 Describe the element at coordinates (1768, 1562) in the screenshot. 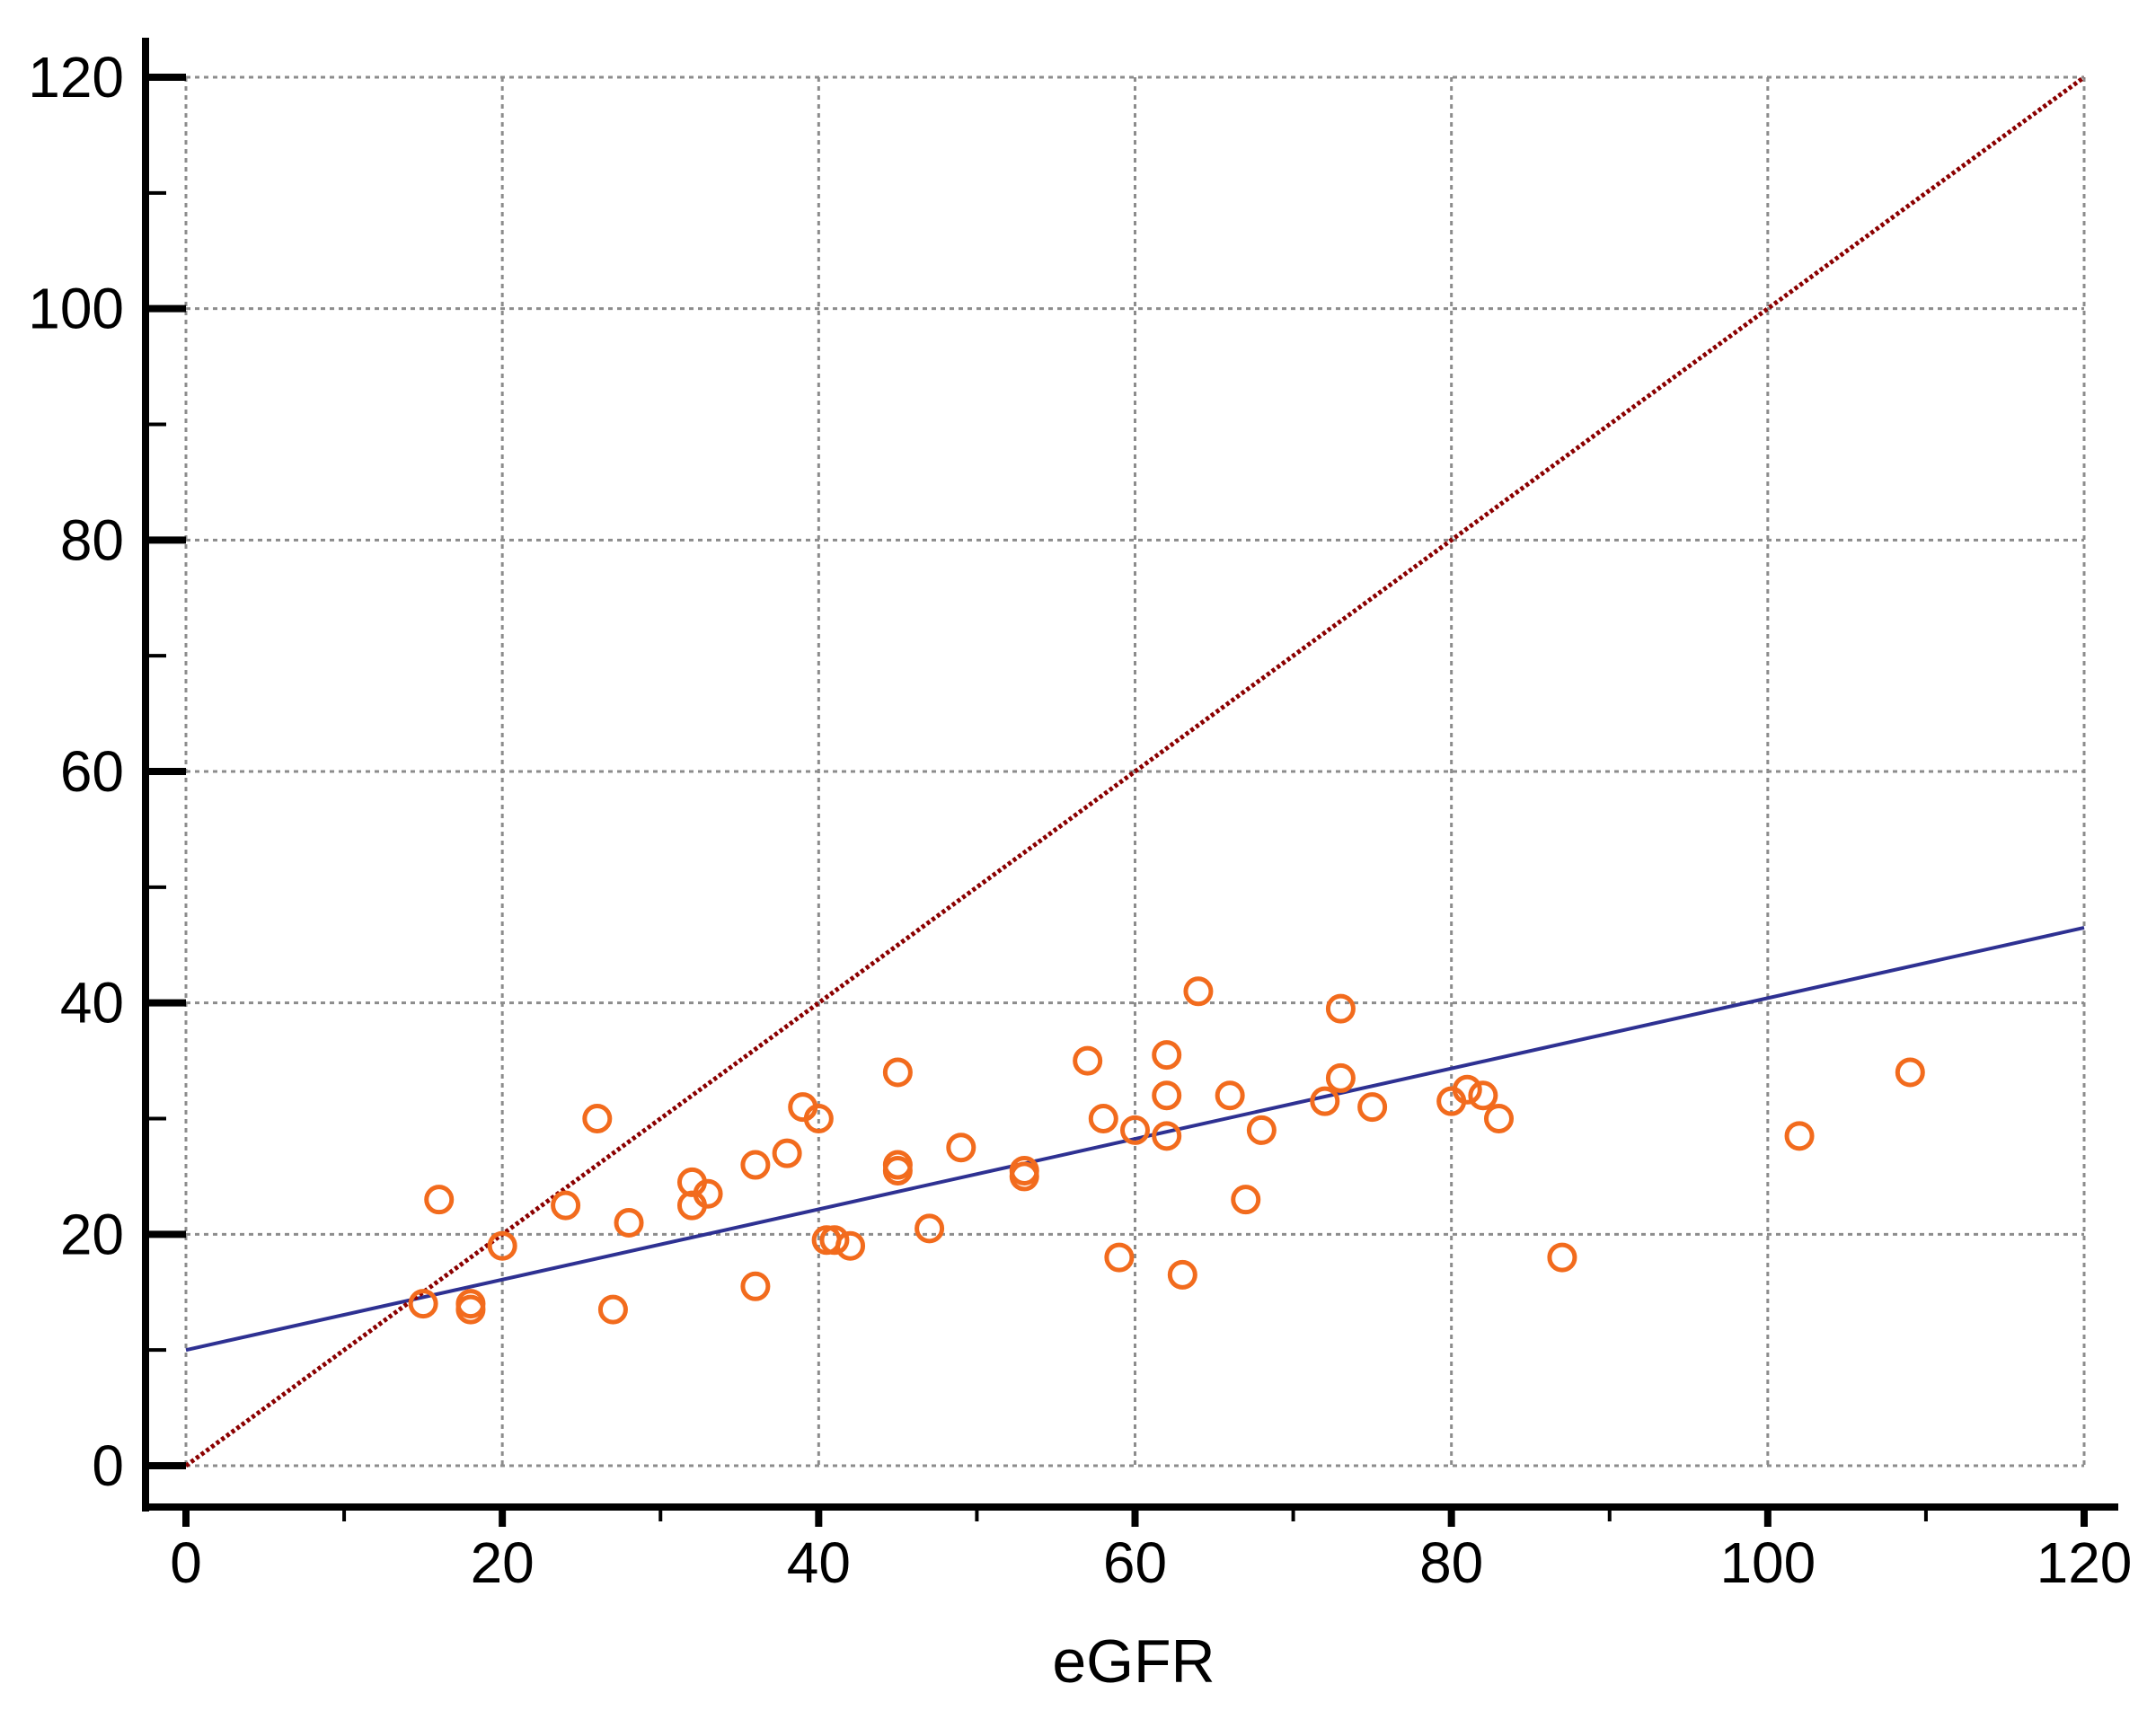

I see `x-tick-label: 100` at that location.